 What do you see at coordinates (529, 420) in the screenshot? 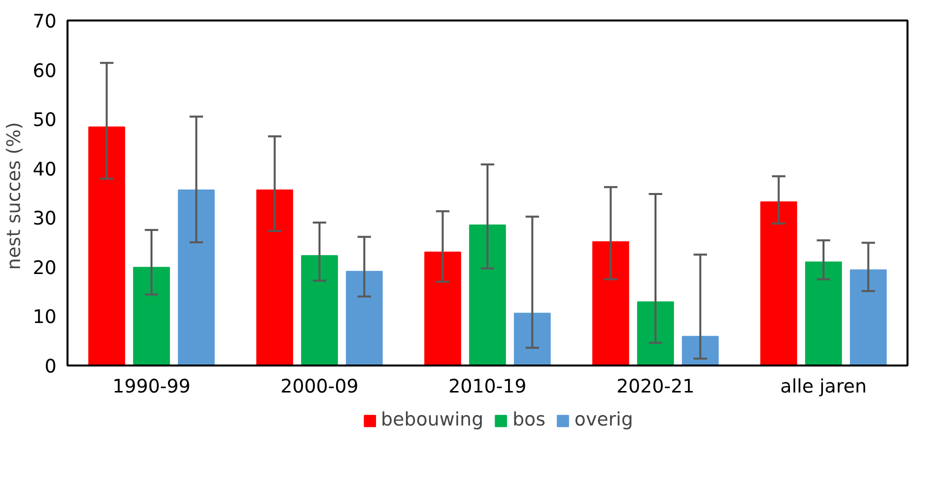
I see `legend-label: bos` at bounding box center [529, 420].